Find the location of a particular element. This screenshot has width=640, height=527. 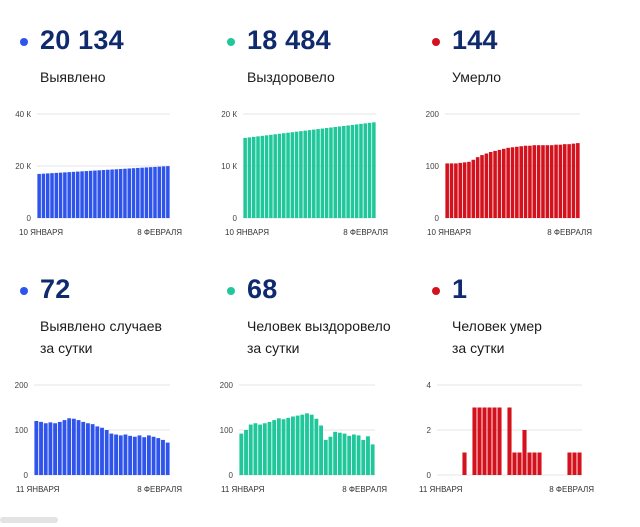

horizontal-scrollbar is located at coordinates (29, 520).